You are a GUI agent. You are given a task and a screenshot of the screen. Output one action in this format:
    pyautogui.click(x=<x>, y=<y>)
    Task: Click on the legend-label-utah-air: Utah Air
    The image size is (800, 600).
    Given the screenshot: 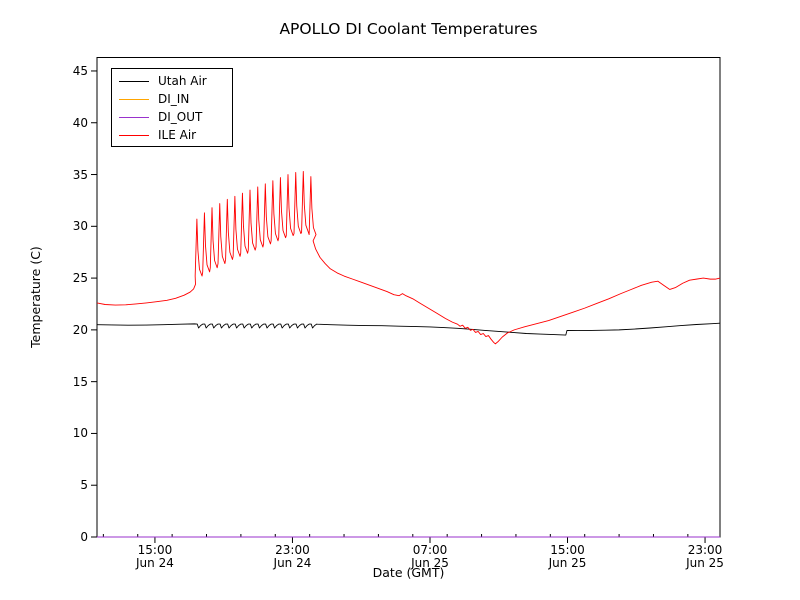 What is the action you would take?
    pyautogui.click(x=182, y=81)
    